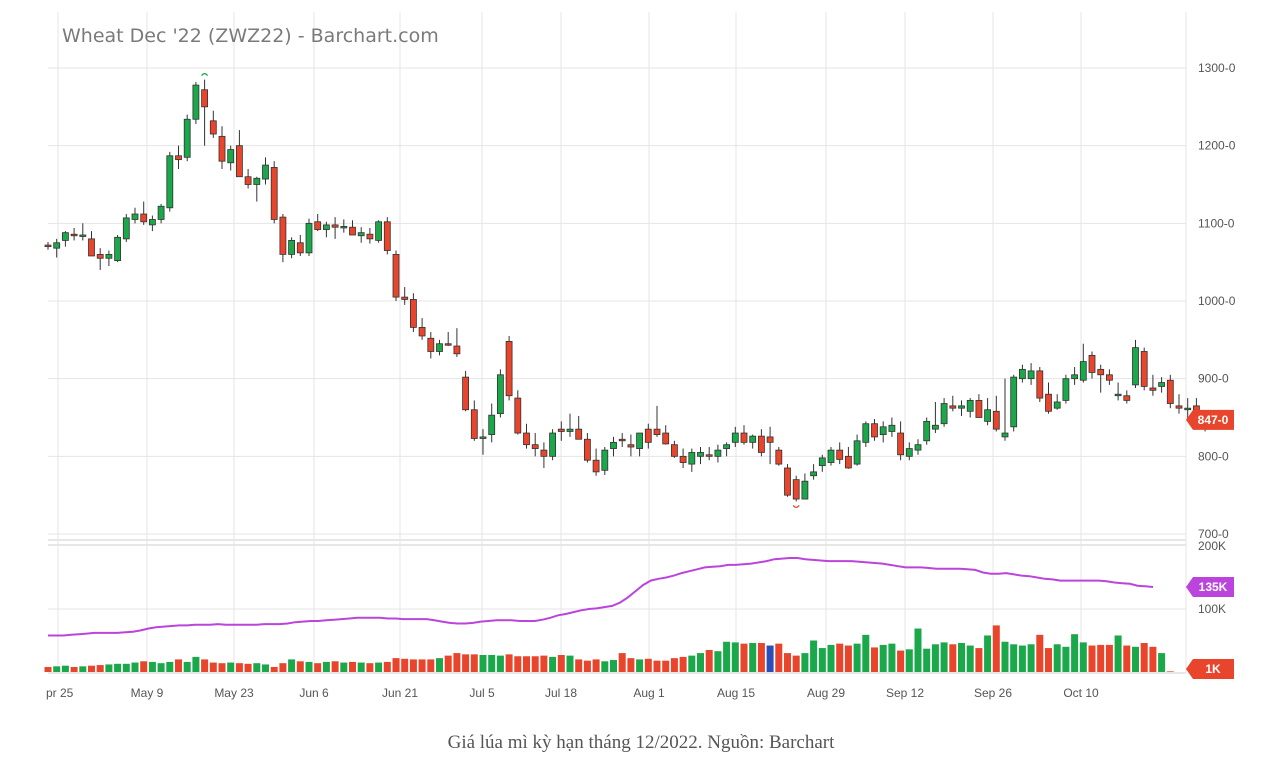 This screenshot has height=769, width=1282. Describe the element at coordinates (609, 648) in the screenshot. I see `volume-bars` at that location.